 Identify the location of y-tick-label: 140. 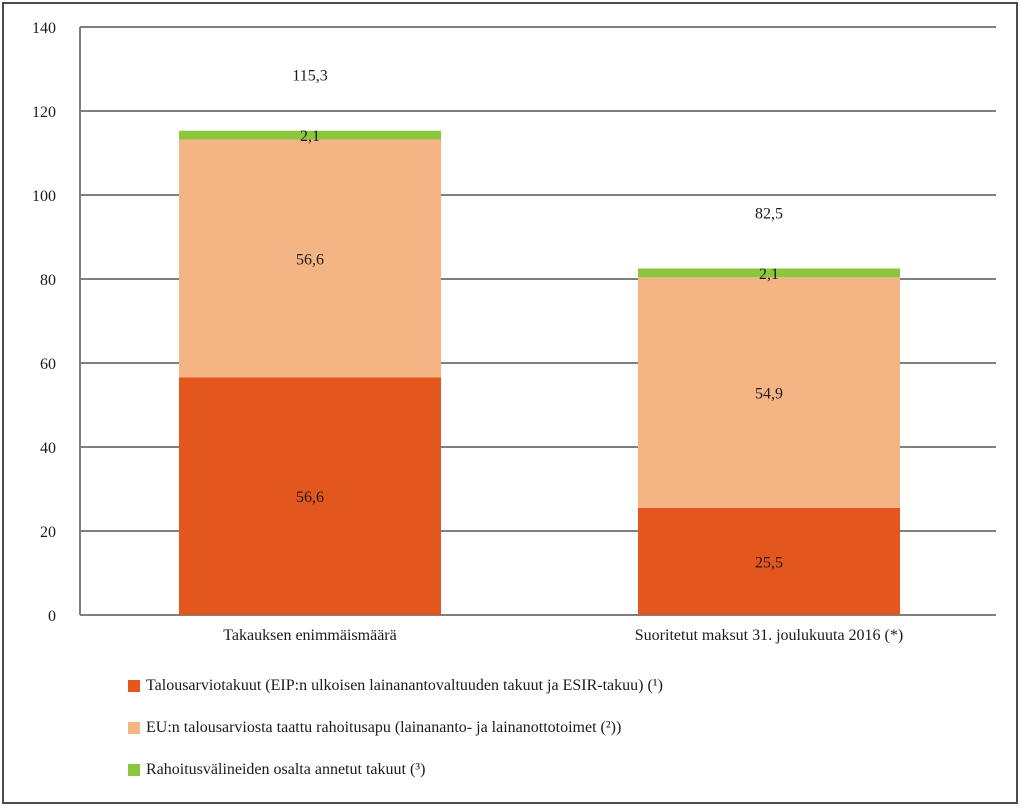
(44, 28).